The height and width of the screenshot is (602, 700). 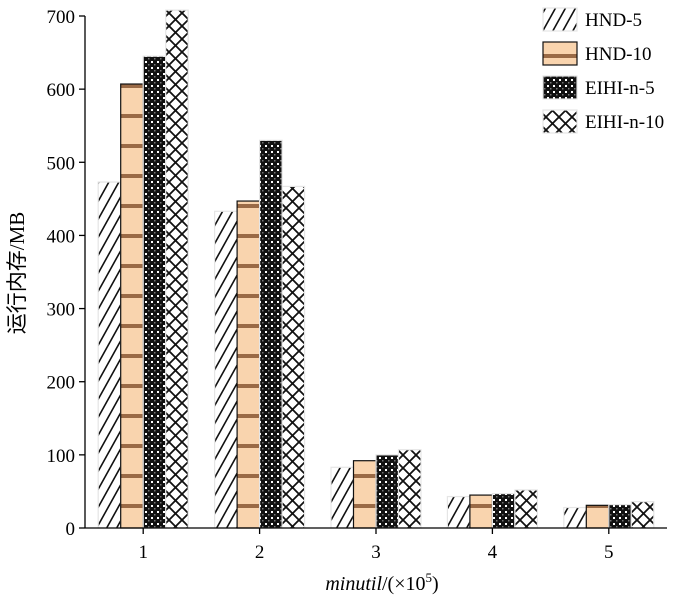 I want to click on y-tick-label-700: 700, so click(x=61, y=17).